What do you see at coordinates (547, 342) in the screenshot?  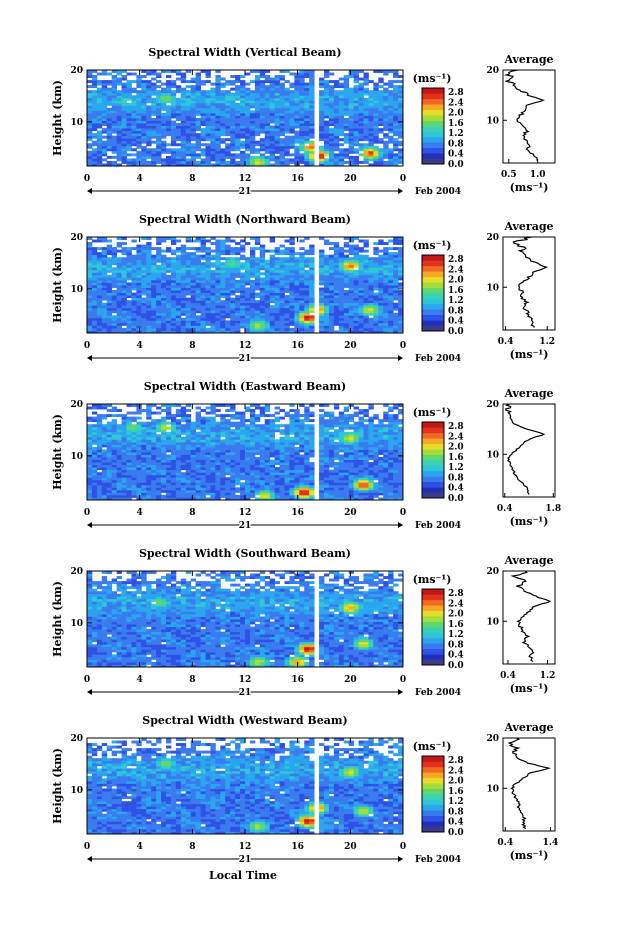 I see `average-x-tick-label: 1.2` at bounding box center [547, 342].